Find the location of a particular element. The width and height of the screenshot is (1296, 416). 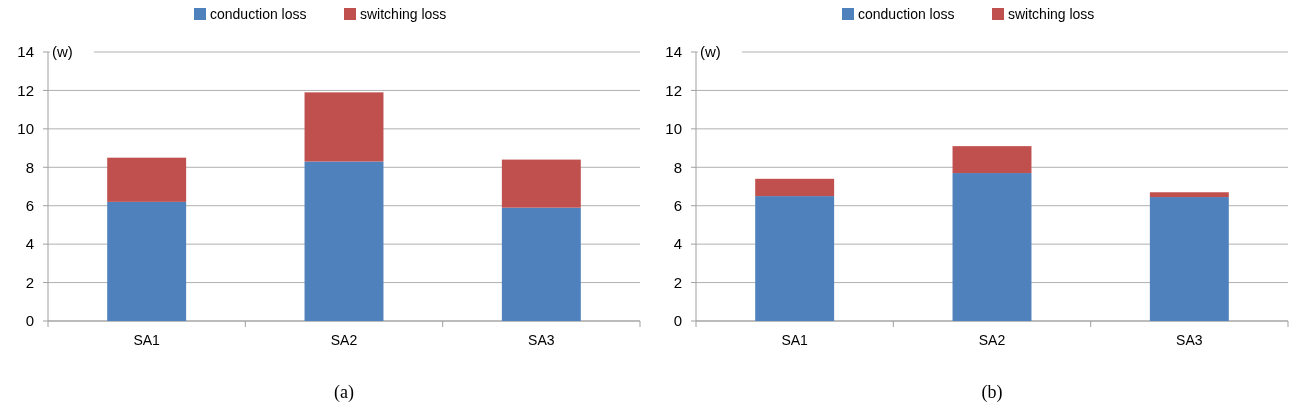

text: (a) is located at coordinates (344, 393).